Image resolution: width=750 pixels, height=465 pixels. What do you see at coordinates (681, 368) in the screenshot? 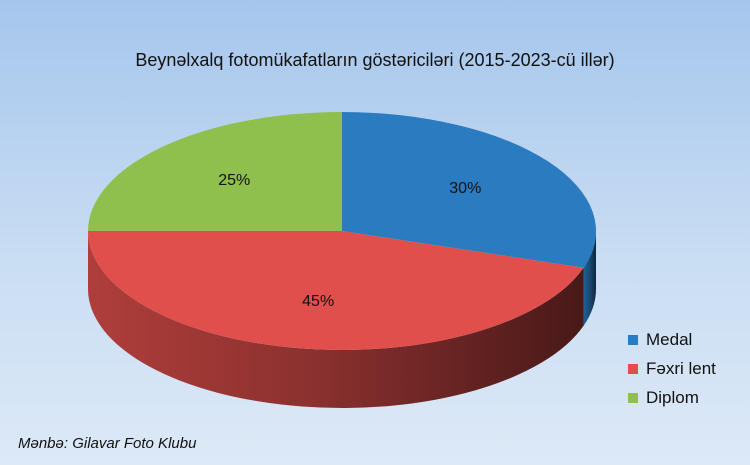
I see `legend-label: Fəxri lent` at bounding box center [681, 368].